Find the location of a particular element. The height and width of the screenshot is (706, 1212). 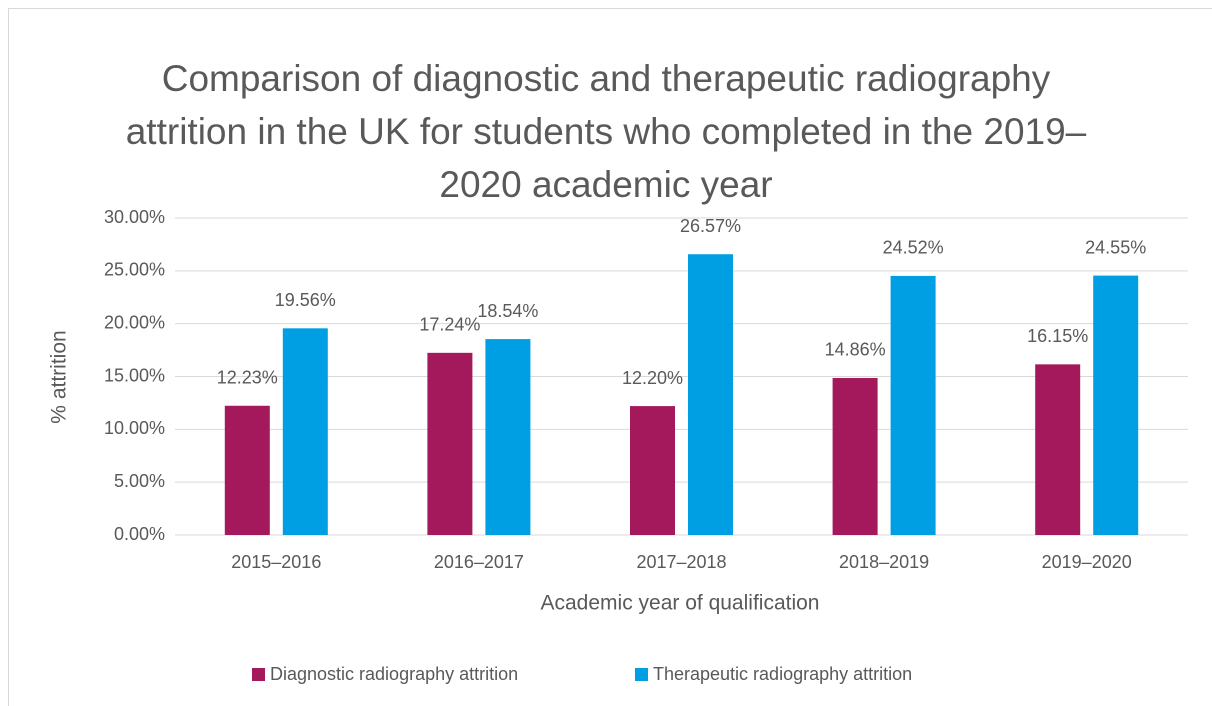

x-tick-label: 2016–2017 is located at coordinates (479, 562).